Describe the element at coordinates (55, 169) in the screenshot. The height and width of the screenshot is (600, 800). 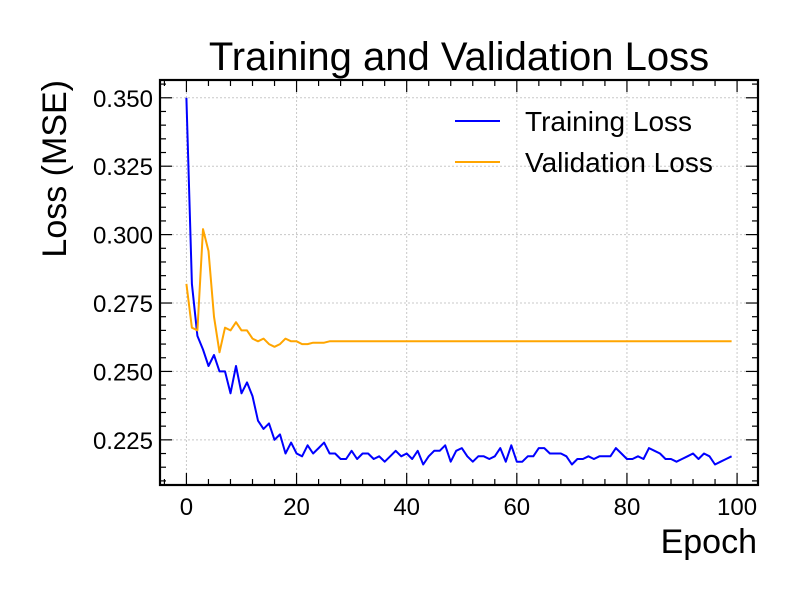
I see `y-axis-label: Loss (MSE)` at that location.